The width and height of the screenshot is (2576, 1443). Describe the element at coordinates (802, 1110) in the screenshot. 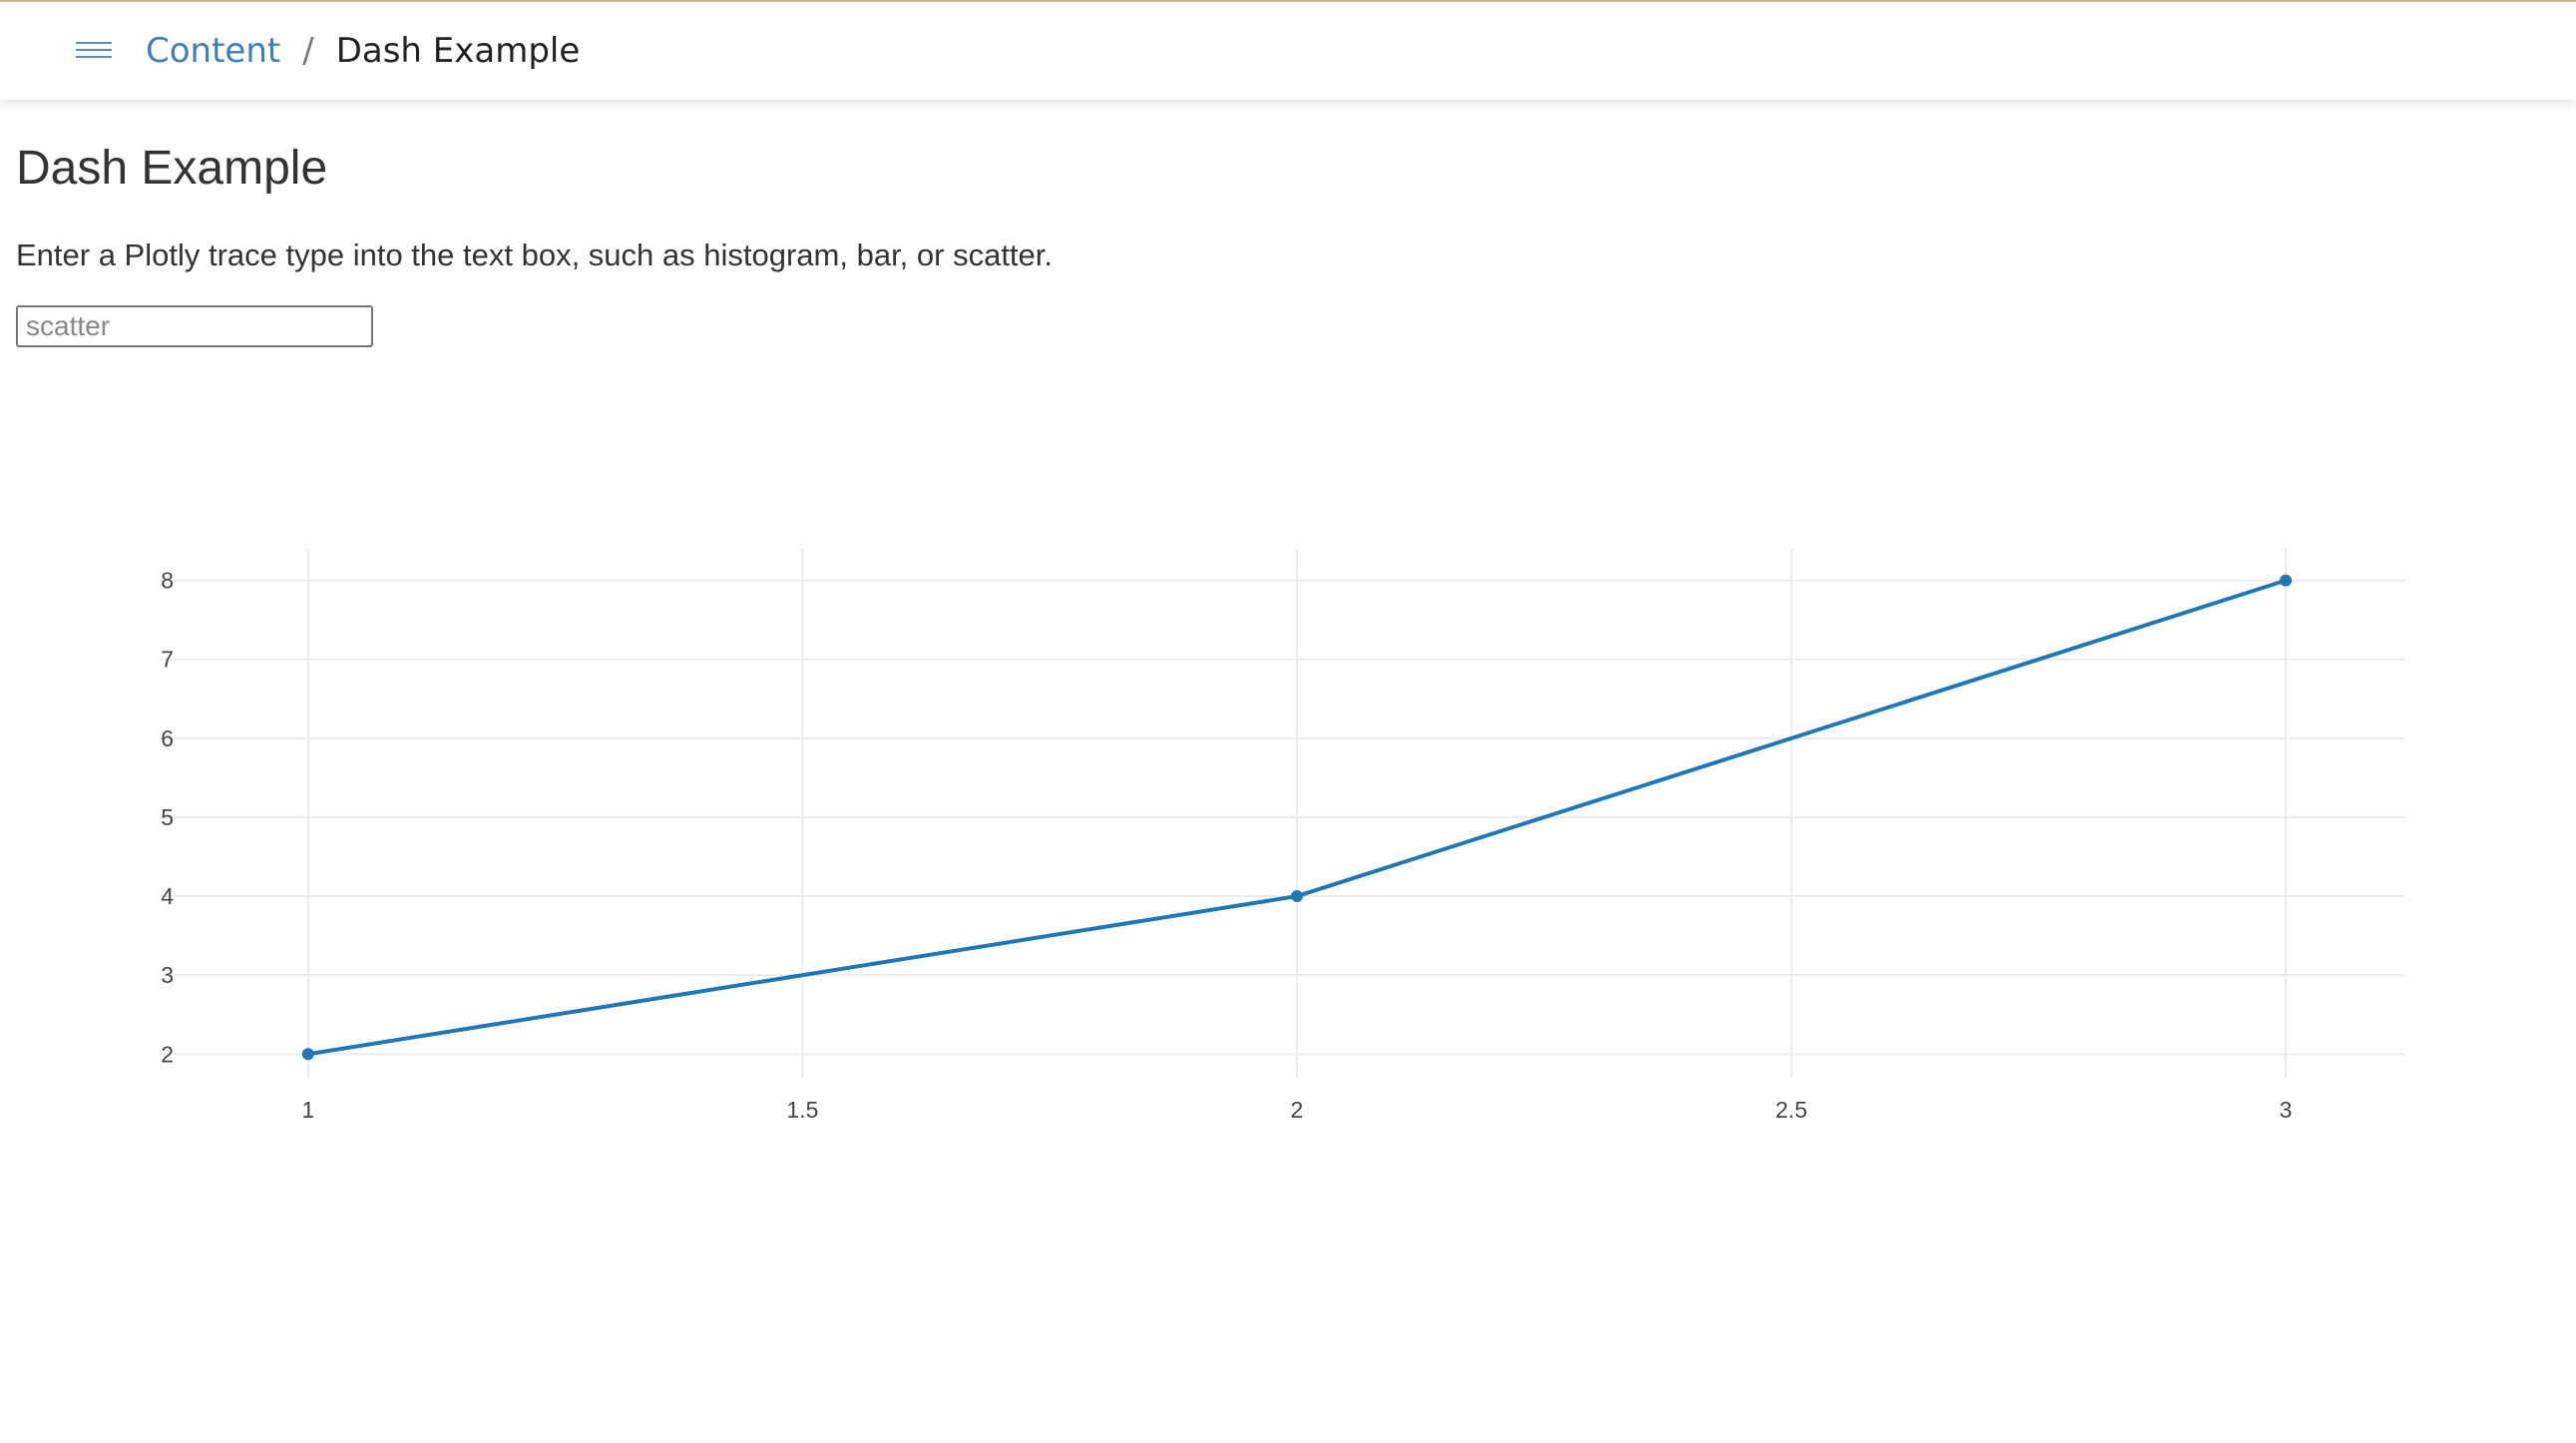

I see `x-tick-label: 1.5` at that location.